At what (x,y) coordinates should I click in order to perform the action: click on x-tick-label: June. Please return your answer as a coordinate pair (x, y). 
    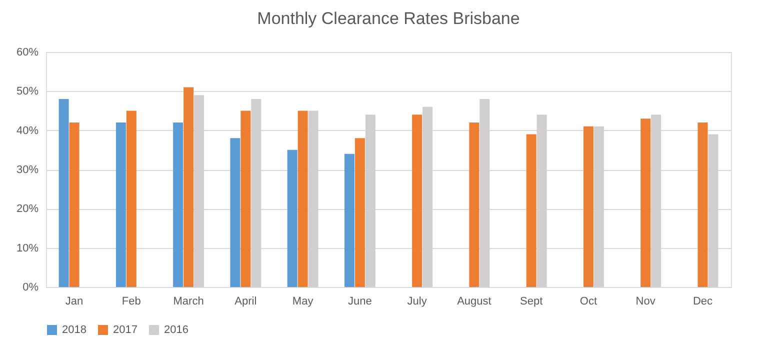
    Looking at the image, I should click on (360, 302).